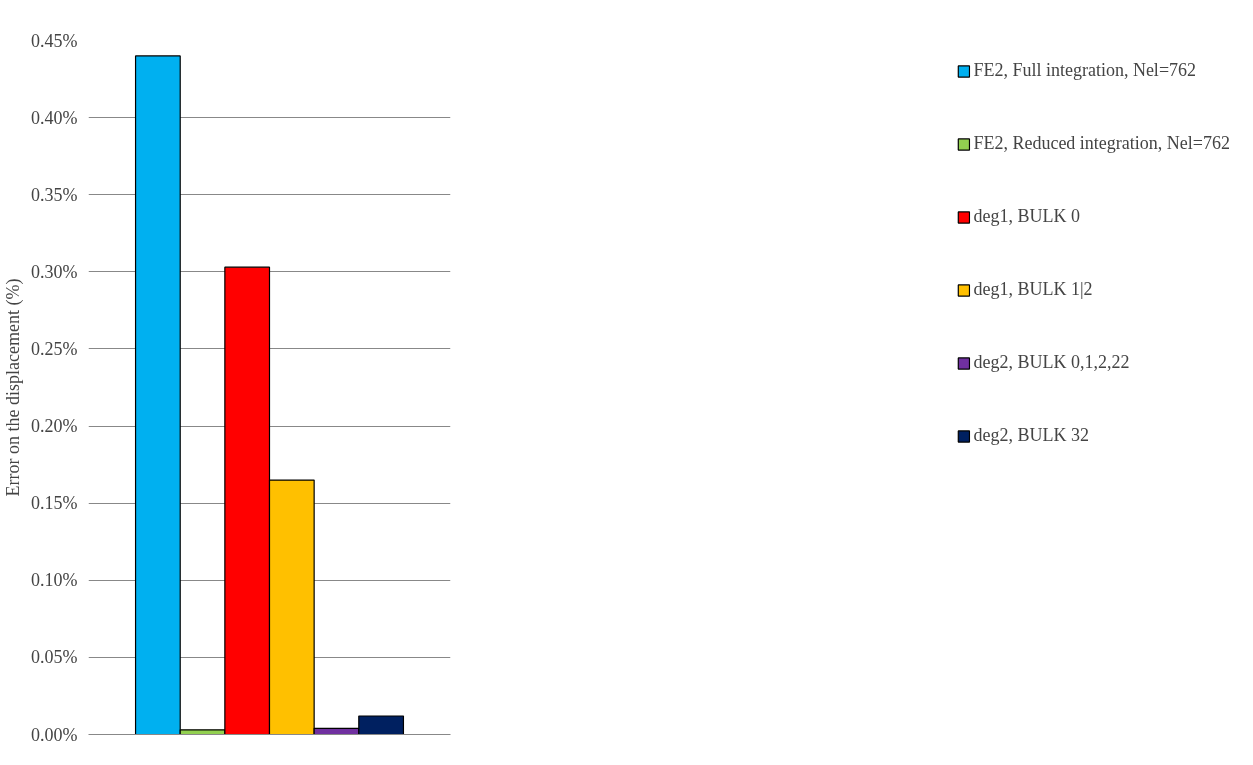  What do you see at coordinates (54, 580) in the screenshot?
I see `y-tick-label: 0.10%` at bounding box center [54, 580].